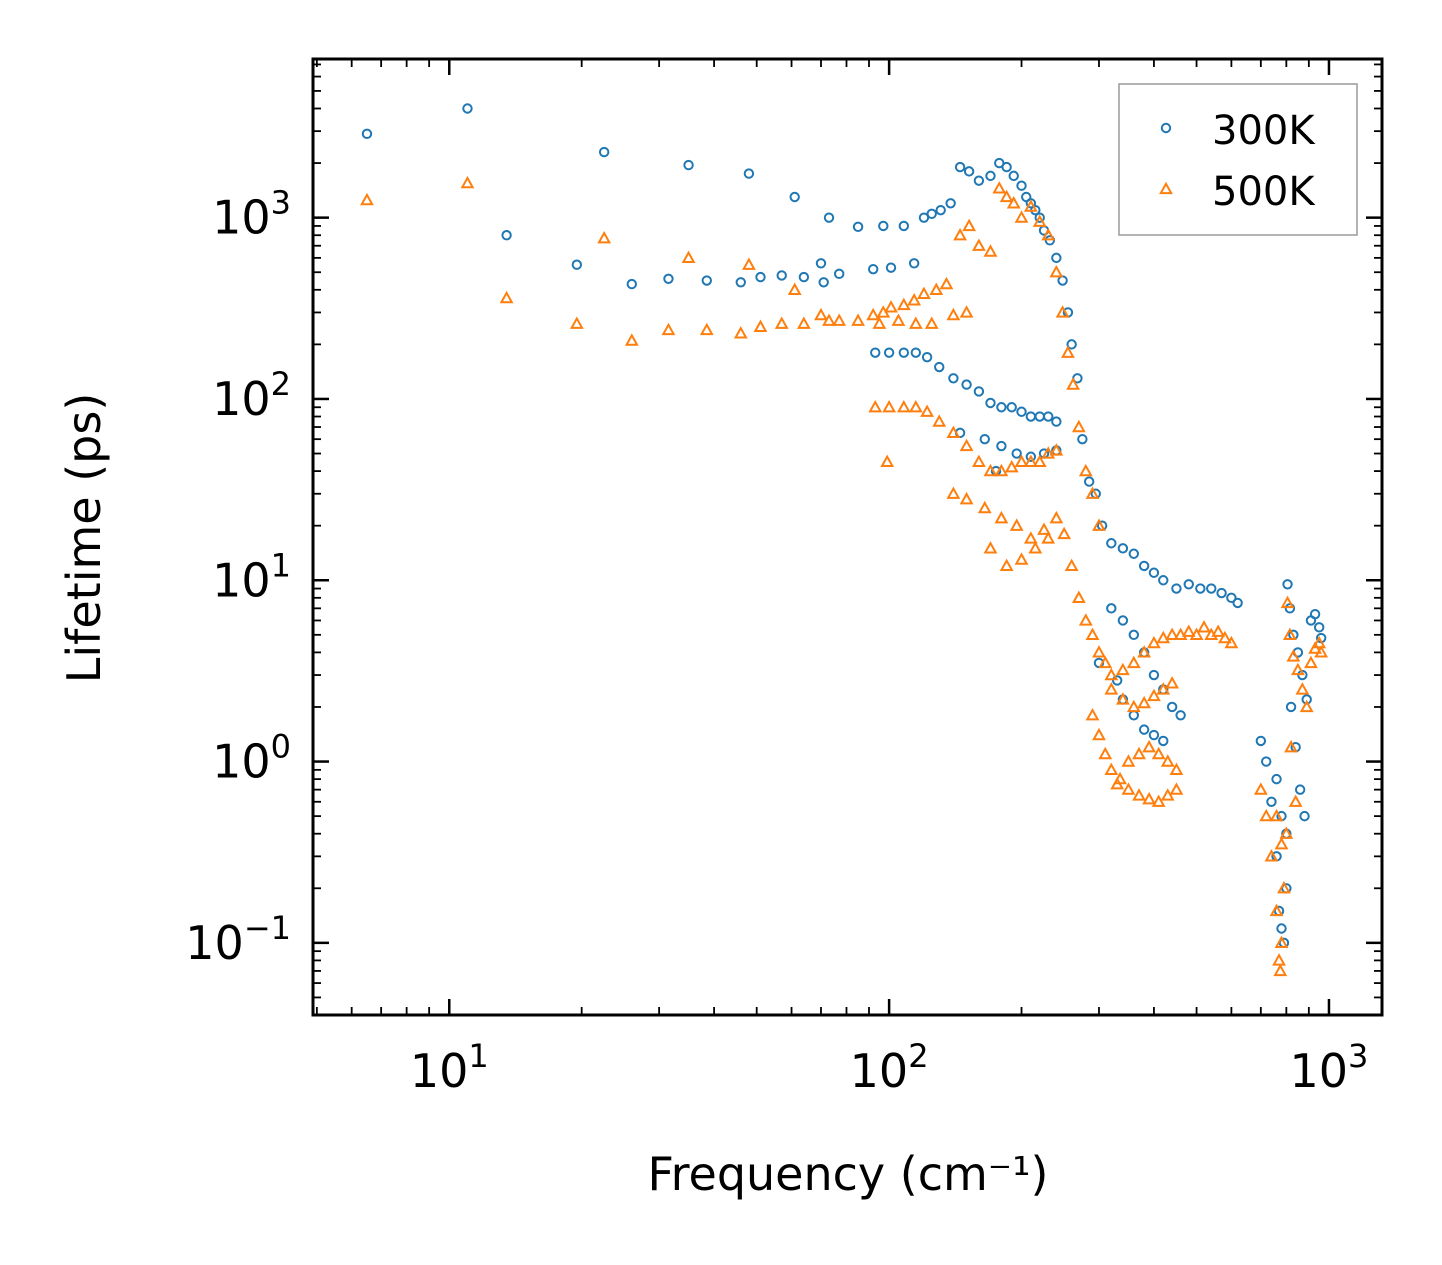 The image size is (1442, 1265). What do you see at coordinates (1264, 131) in the screenshot?
I see `legend-label-300k: 300K` at bounding box center [1264, 131].